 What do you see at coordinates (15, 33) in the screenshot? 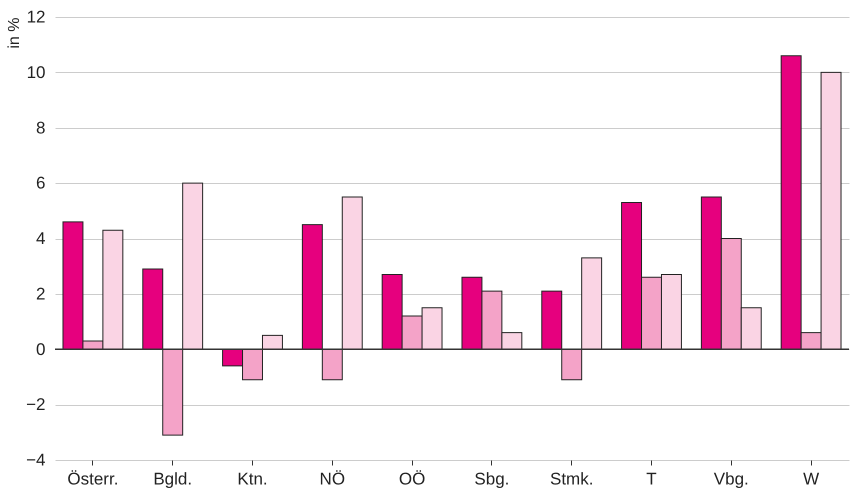
I see `y-axis-title: in %` at bounding box center [15, 33].